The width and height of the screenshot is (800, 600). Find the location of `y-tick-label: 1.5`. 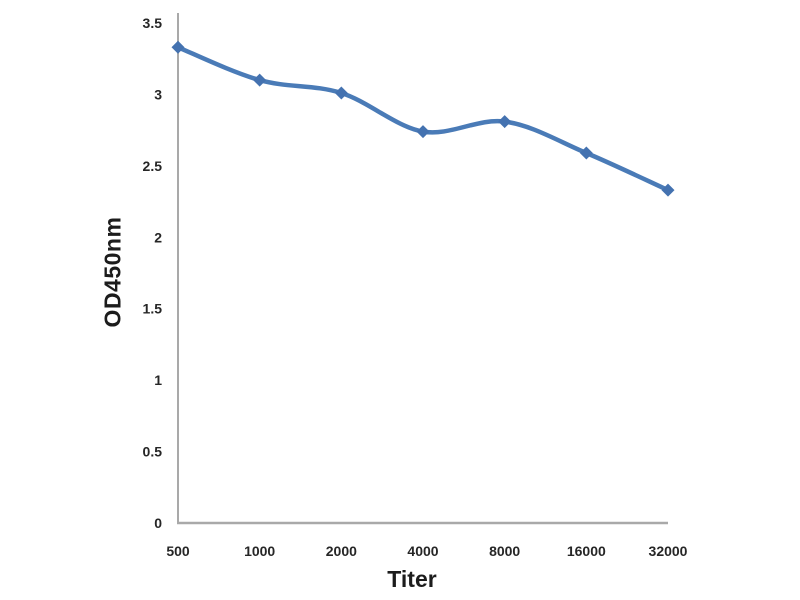

y-tick-label: 1.5 is located at coordinates (153, 309).